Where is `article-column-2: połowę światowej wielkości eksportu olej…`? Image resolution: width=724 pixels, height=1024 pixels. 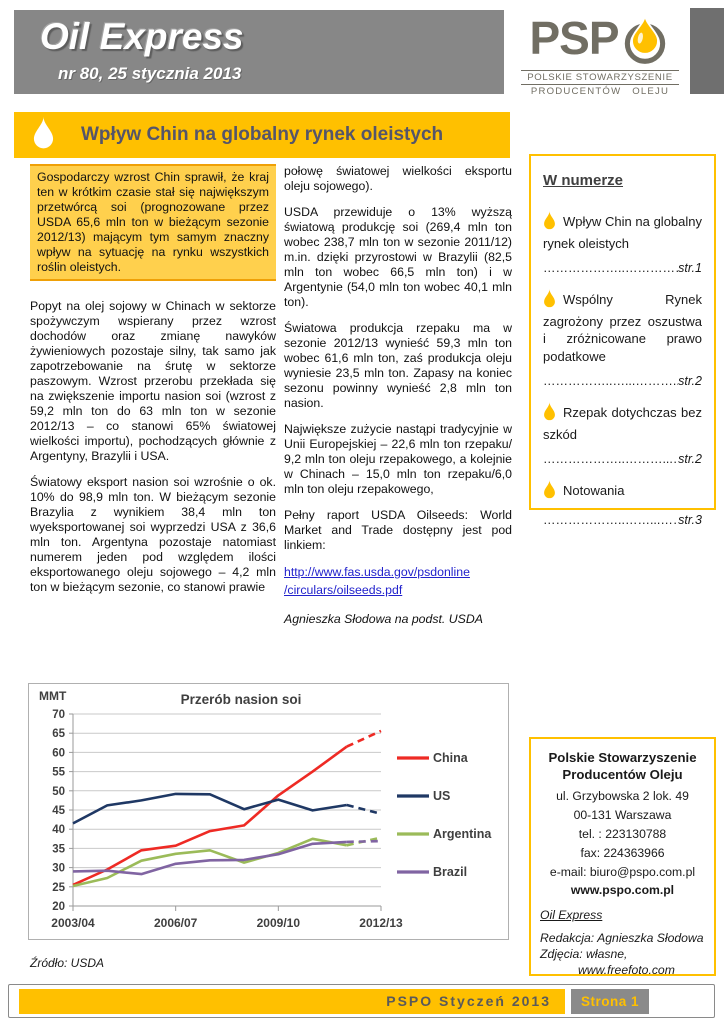
article-column-2: połowę światowej wielkości eksportu olej… is located at coordinates (398, 395).